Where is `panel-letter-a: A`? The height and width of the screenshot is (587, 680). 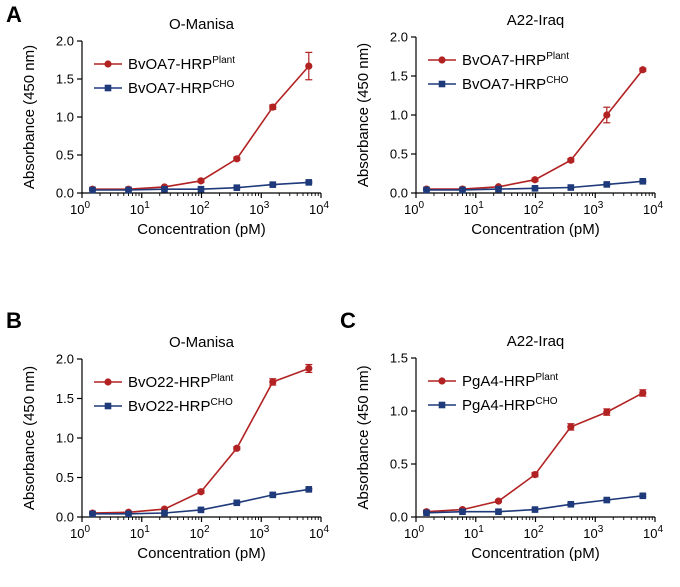 panel-letter-a: A is located at coordinates (14, 14).